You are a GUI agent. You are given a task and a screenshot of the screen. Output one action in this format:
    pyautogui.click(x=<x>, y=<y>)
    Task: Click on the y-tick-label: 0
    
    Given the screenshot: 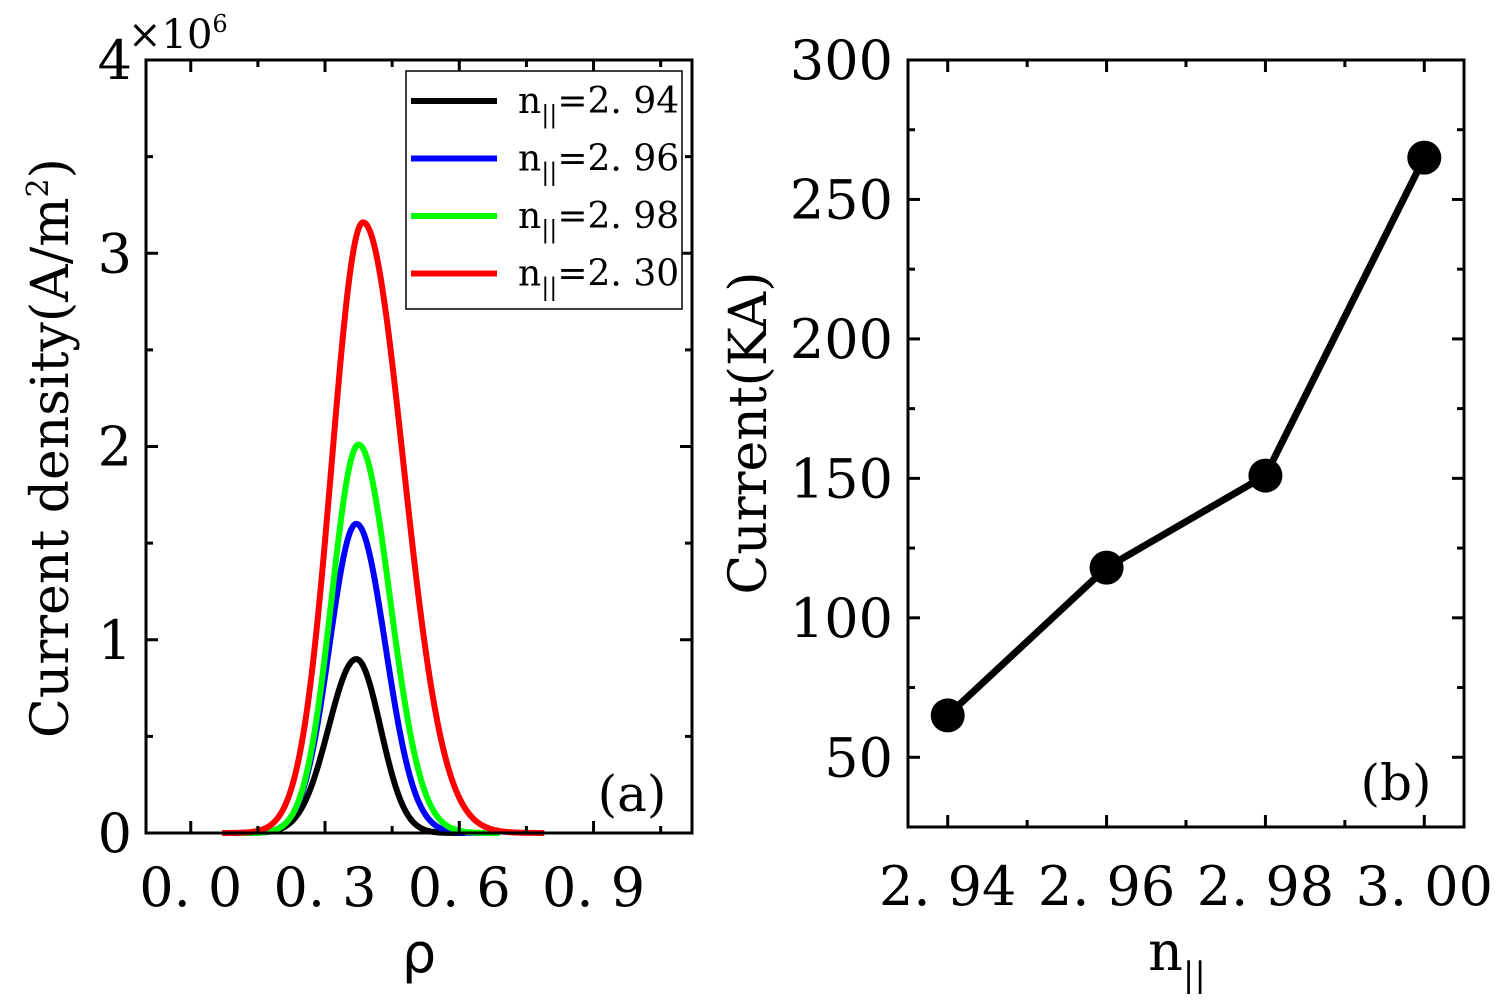 What is the action you would take?
    pyautogui.click(x=115, y=833)
    